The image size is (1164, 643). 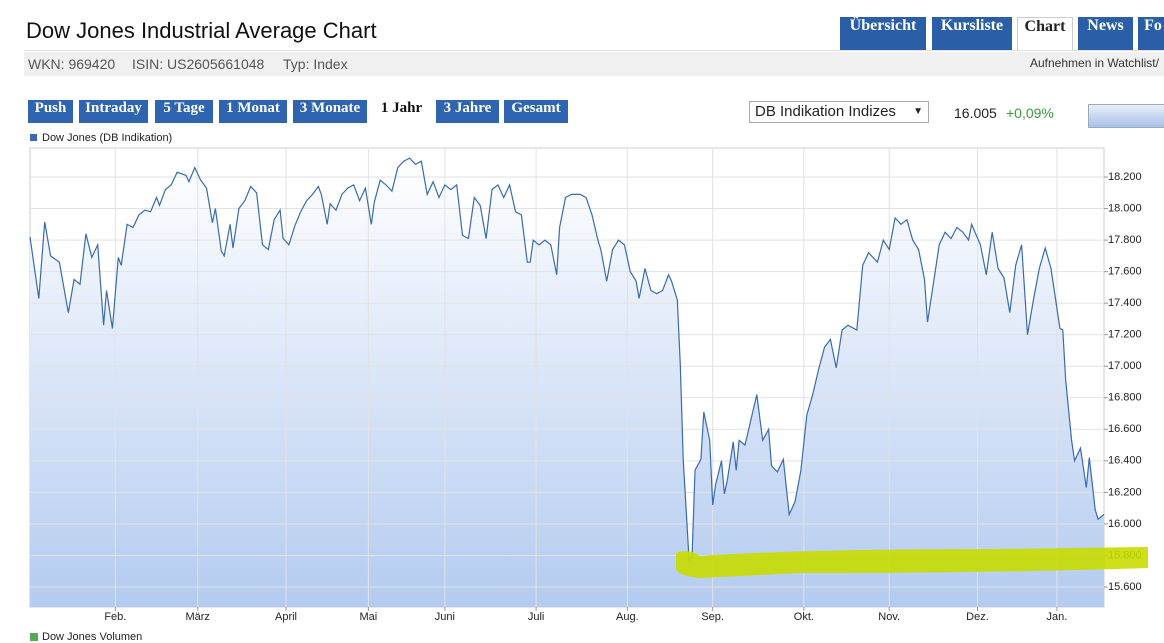 What do you see at coordinates (1126, 116) in the screenshot?
I see `mini-chart` at bounding box center [1126, 116].